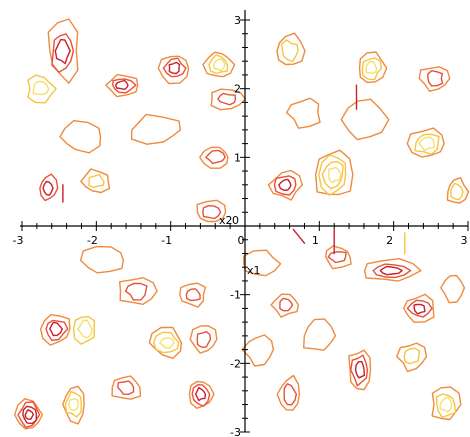 This screenshot has width=470, height=437. Describe the element at coordinates (464, 240) in the screenshot. I see `x-tick-label: 3` at that location.